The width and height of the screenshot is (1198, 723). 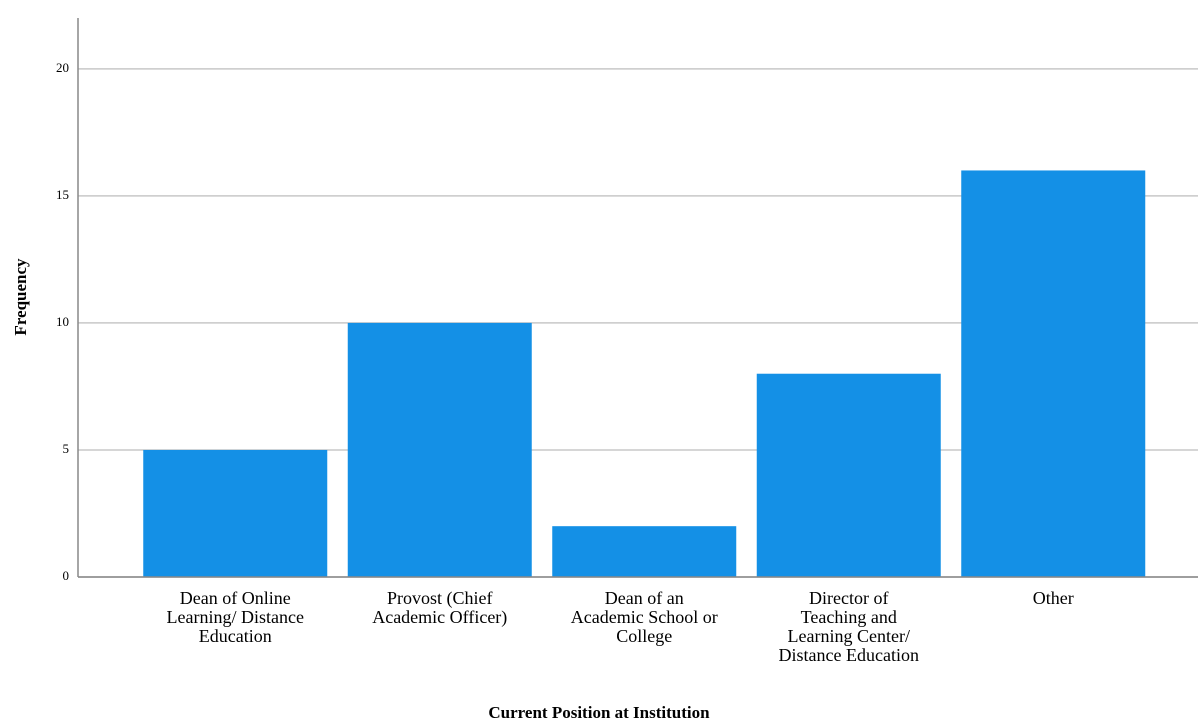 What do you see at coordinates (599, 712) in the screenshot?
I see `x-axis-title: Current Position at Institution` at bounding box center [599, 712].